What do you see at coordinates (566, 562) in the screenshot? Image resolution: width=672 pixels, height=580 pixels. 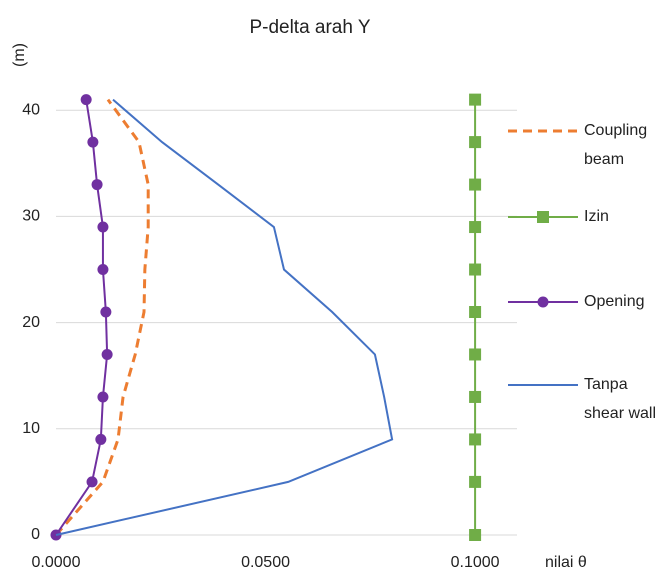 I see `x-axis-label: nilai θ` at bounding box center [566, 562].